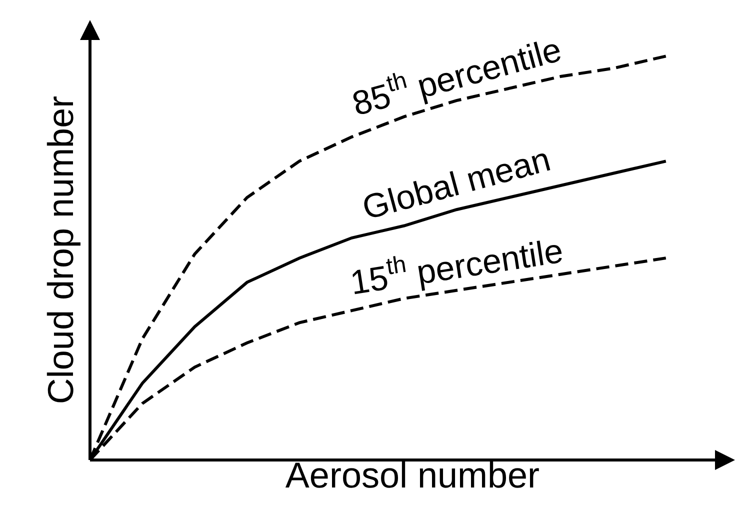 The width and height of the screenshot is (745, 523). What do you see at coordinates (60, 250) in the screenshot?
I see `y-axis-title: Cloud drop number` at bounding box center [60, 250].